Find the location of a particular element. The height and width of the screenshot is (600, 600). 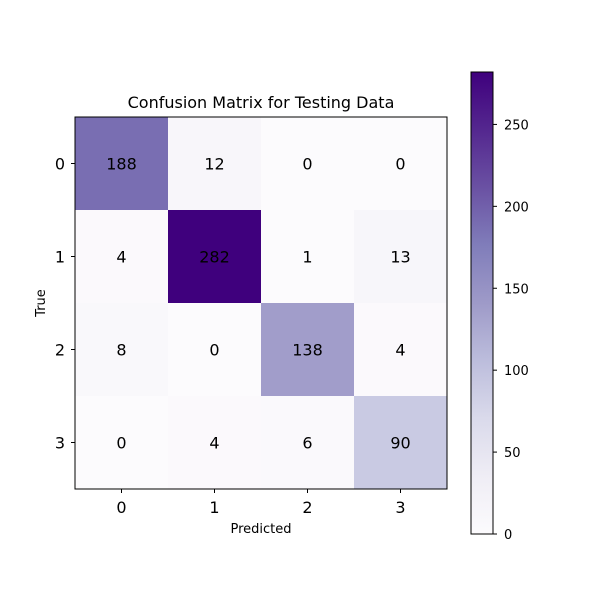

x-axis-label: Predicted is located at coordinates (260, 529).